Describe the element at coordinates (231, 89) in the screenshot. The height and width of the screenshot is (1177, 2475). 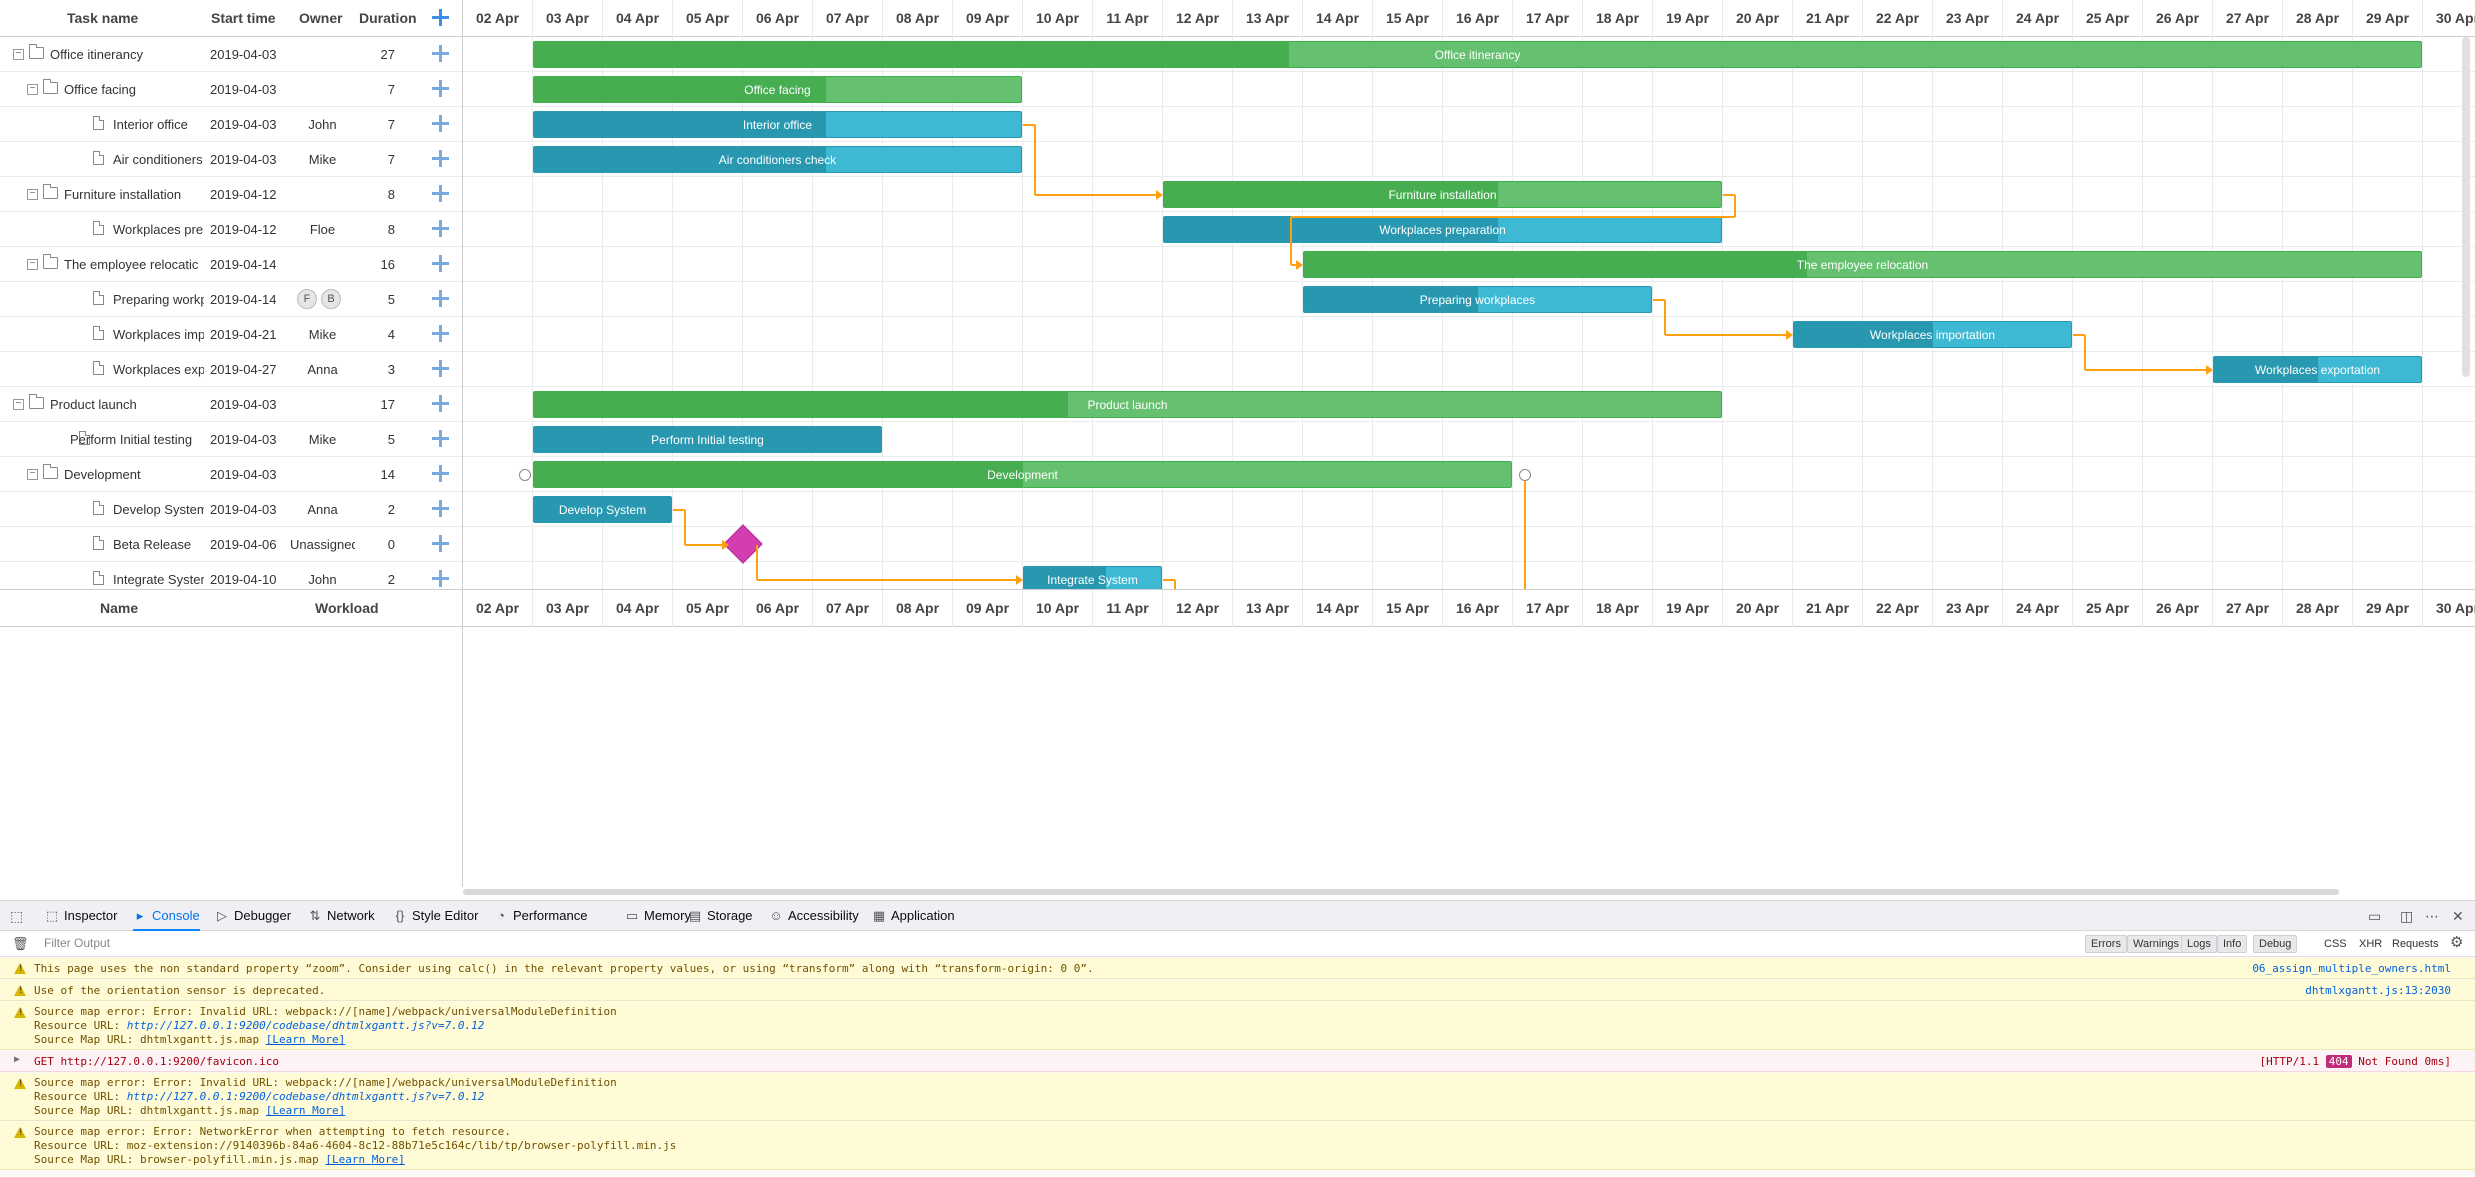
I see `grid-row: − Office facing 2019-04-03 7` at that location.